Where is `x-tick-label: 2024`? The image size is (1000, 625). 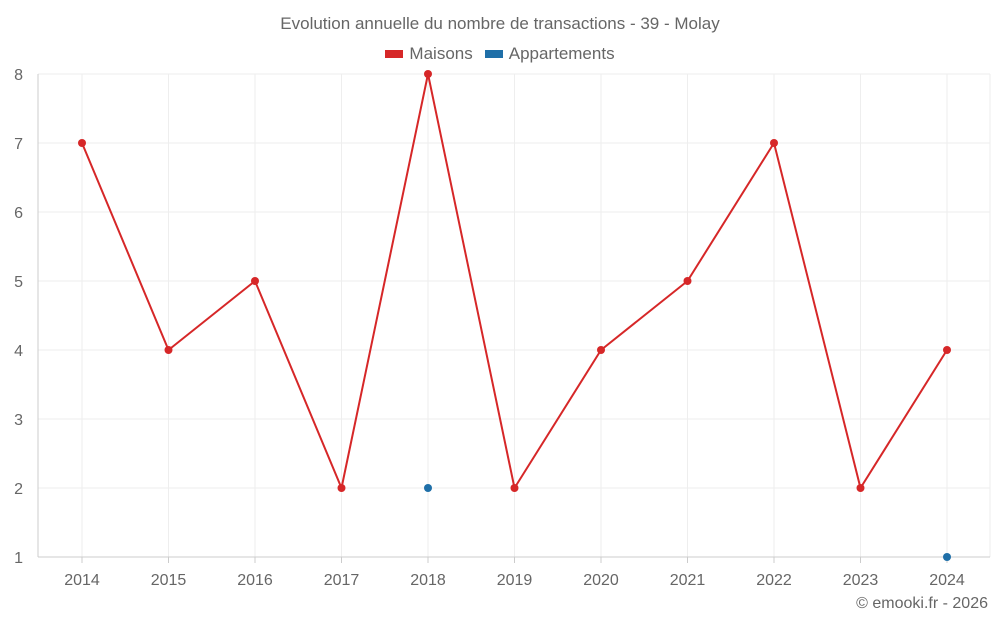 x-tick-label: 2024 is located at coordinates (947, 580).